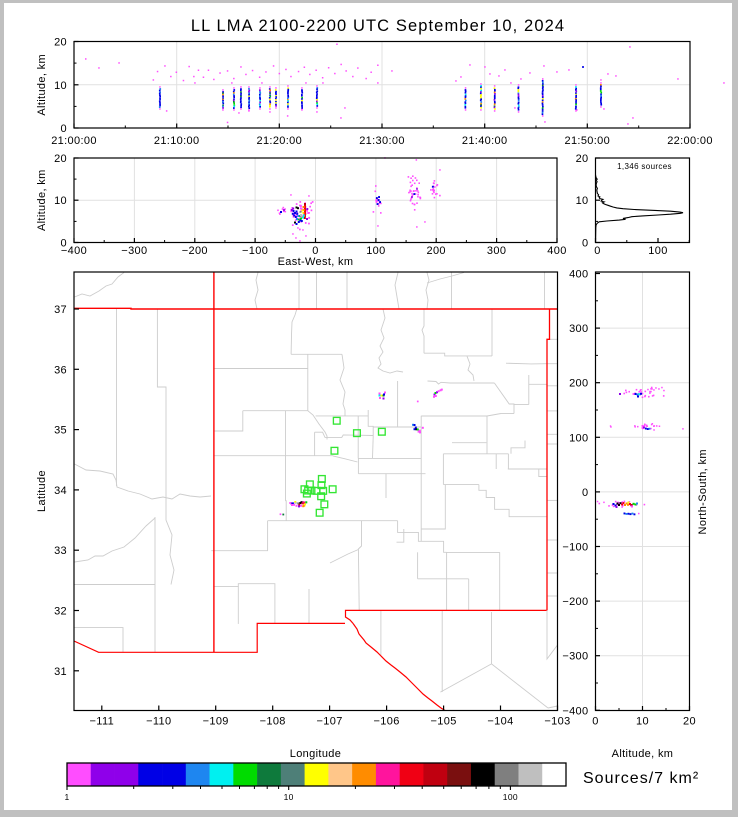 This screenshot has height=817, width=738. I want to click on svg-text: 33, so click(60, 551).